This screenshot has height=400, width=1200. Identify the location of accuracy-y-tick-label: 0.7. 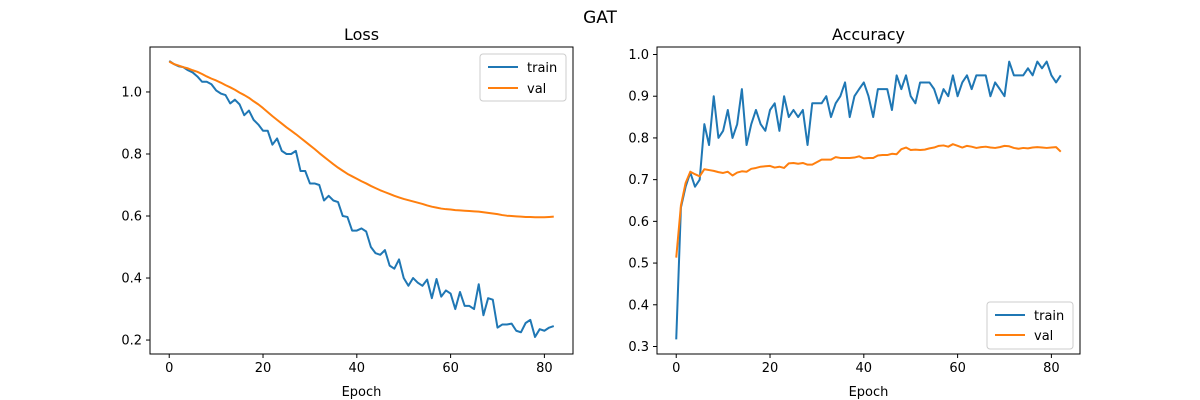
(638, 180).